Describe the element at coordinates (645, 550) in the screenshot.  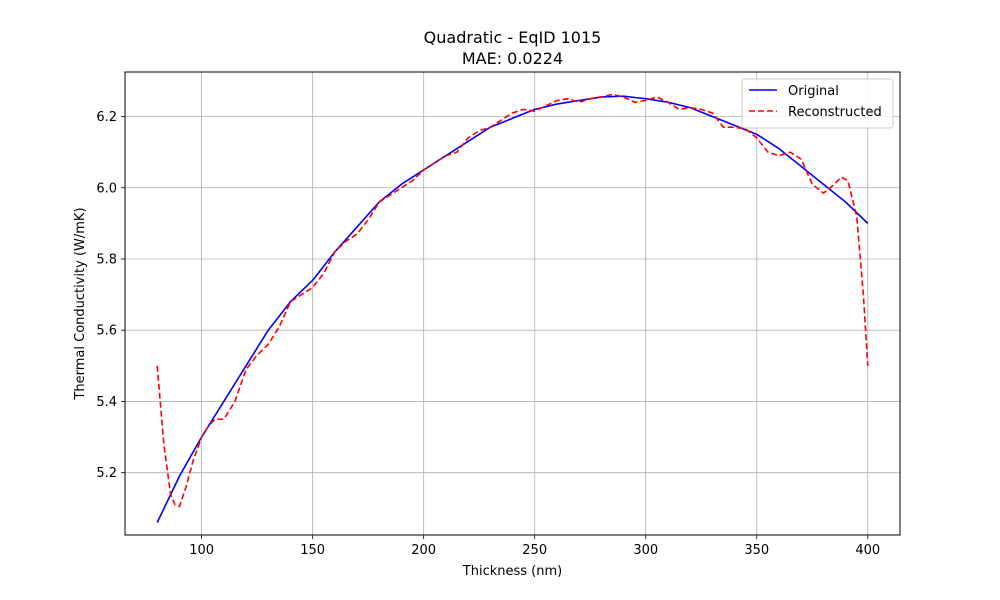
I see `x-tick-label: 300` at that location.